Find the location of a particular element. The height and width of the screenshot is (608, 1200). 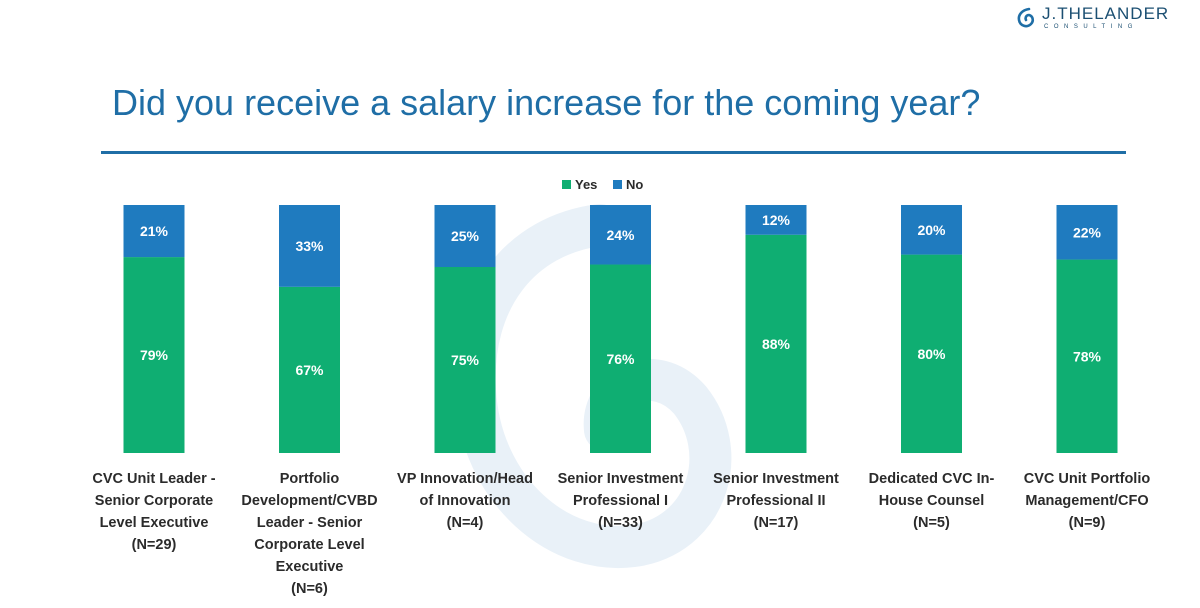

data-label-yes-0: 79% is located at coordinates (154, 355).